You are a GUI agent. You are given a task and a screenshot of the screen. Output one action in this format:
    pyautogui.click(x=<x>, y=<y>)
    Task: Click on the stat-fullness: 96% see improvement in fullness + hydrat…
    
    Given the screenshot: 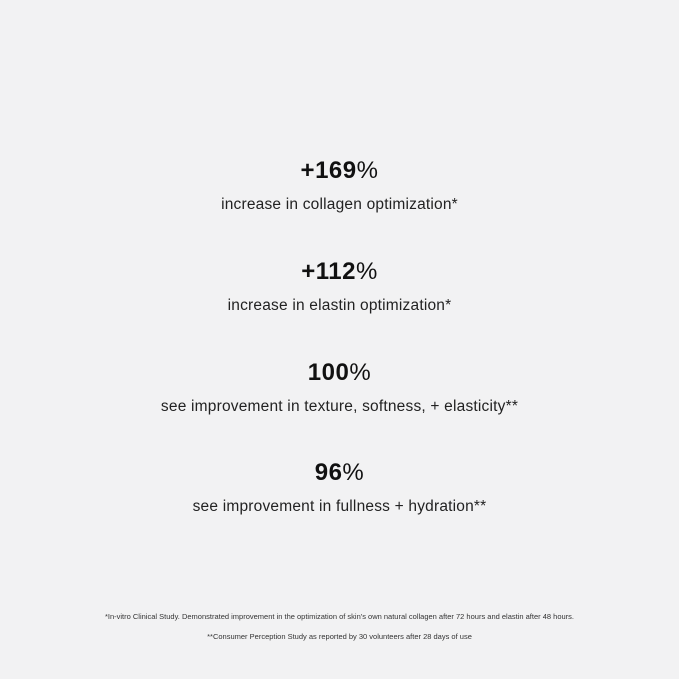 What is the action you would take?
    pyautogui.click(x=339, y=487)
    